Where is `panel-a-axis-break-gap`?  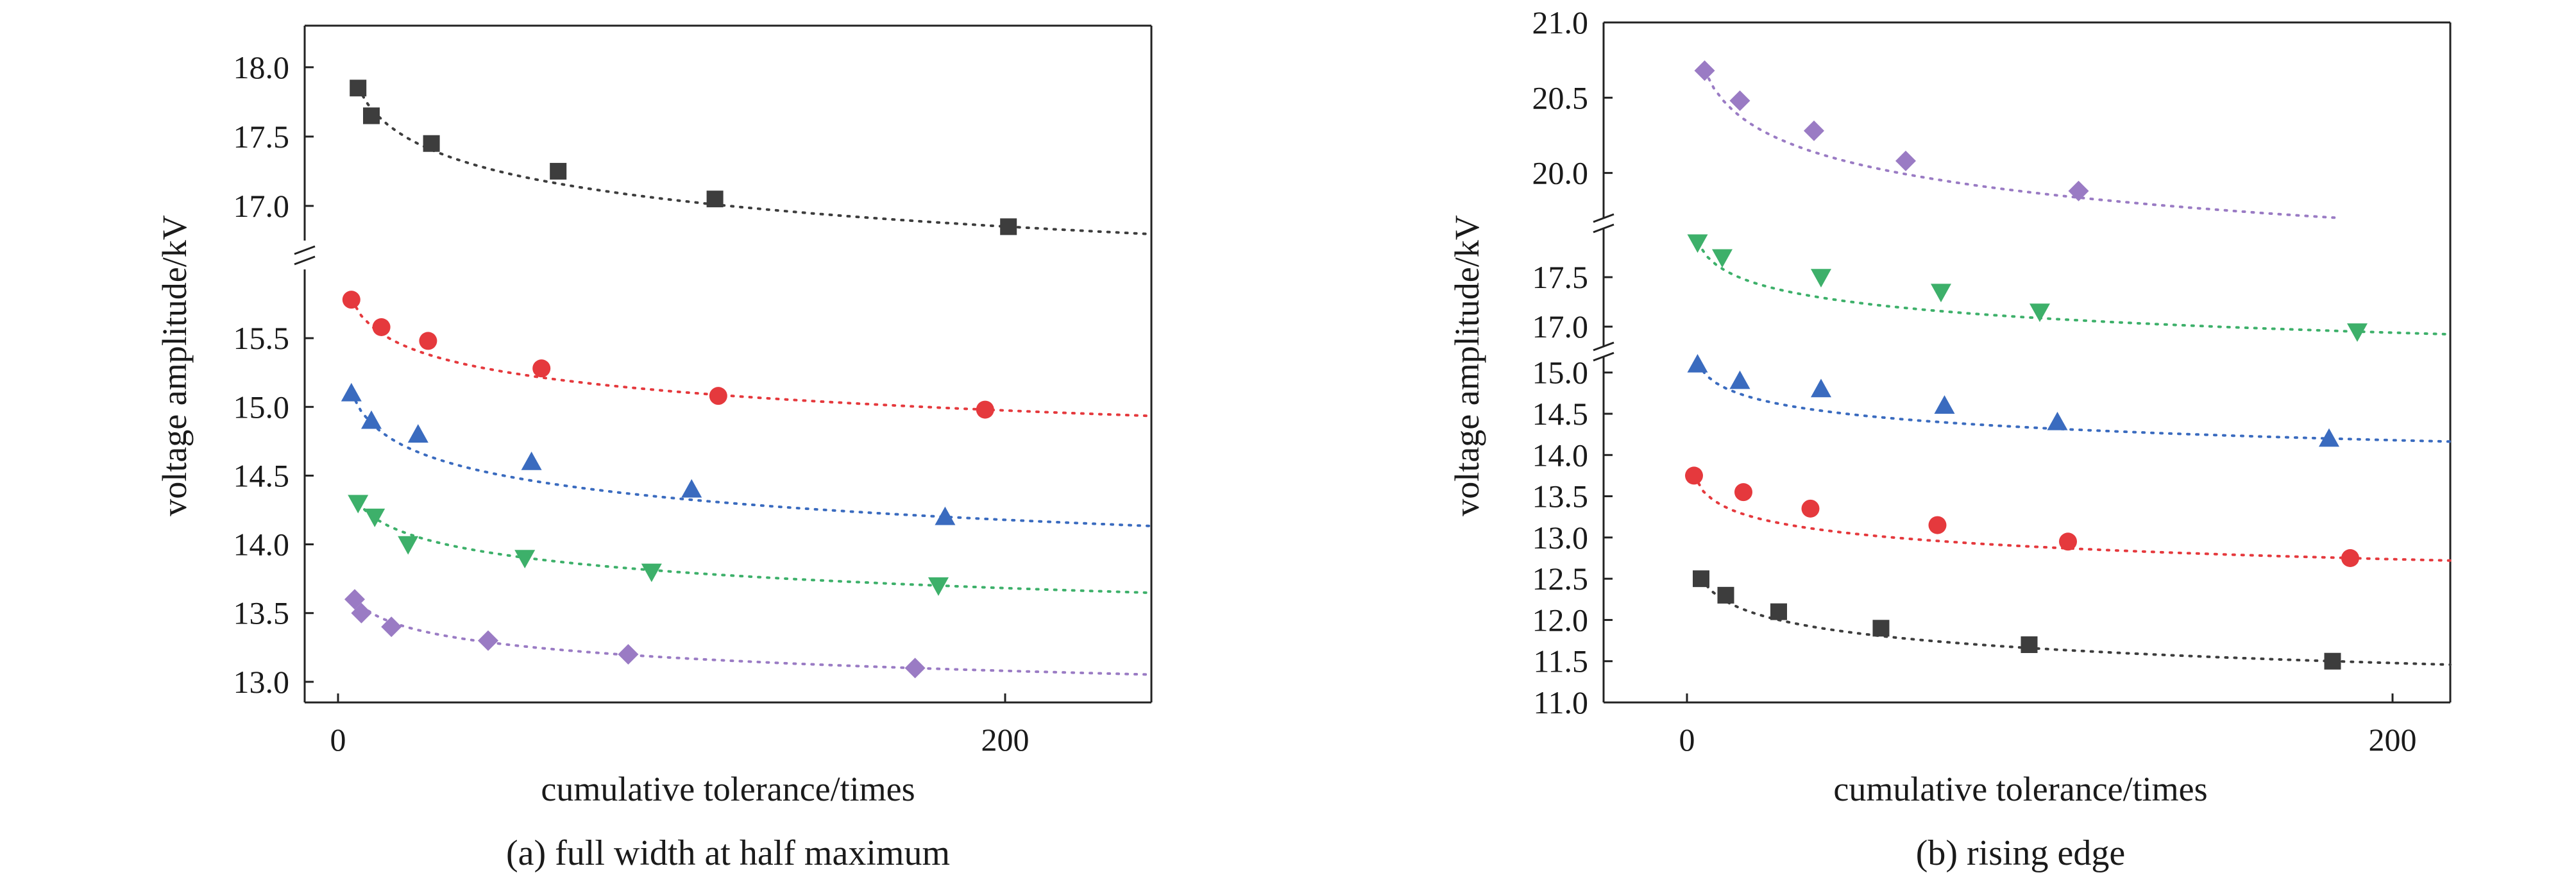 panel-a-axis-break-gap is located at coordinates (304, 255).